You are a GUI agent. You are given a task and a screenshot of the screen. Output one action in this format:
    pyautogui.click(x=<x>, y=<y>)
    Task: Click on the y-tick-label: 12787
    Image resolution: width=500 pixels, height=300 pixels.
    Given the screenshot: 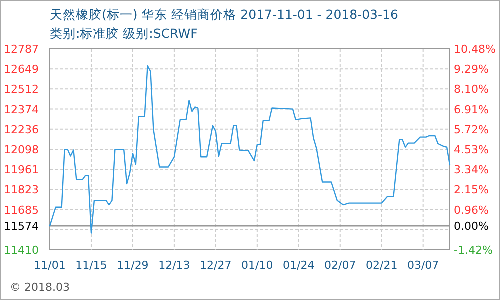 What is the action you would take?
    pyautogui.click(x=21, y=49)
    